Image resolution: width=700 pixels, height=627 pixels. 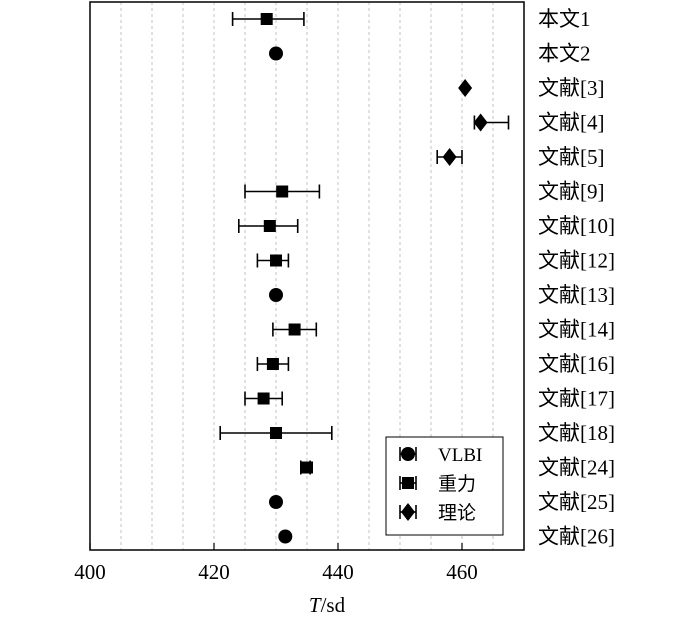 What do you see at coordinates (576, 468) in the screenshot?
I see `category-label: 文献[24]` at bounding box center [576, 468].